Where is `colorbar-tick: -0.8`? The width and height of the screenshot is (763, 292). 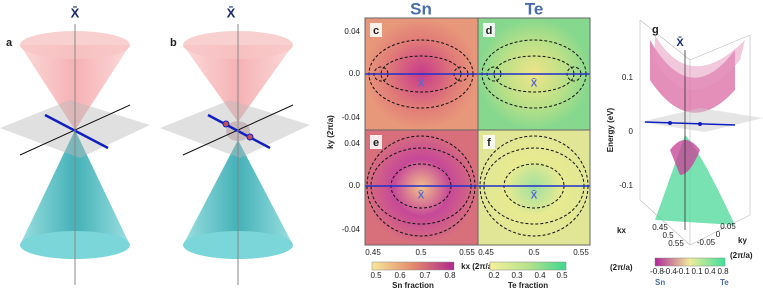
colorbar-tick: -0.8 is located at coordinates (657, 271).